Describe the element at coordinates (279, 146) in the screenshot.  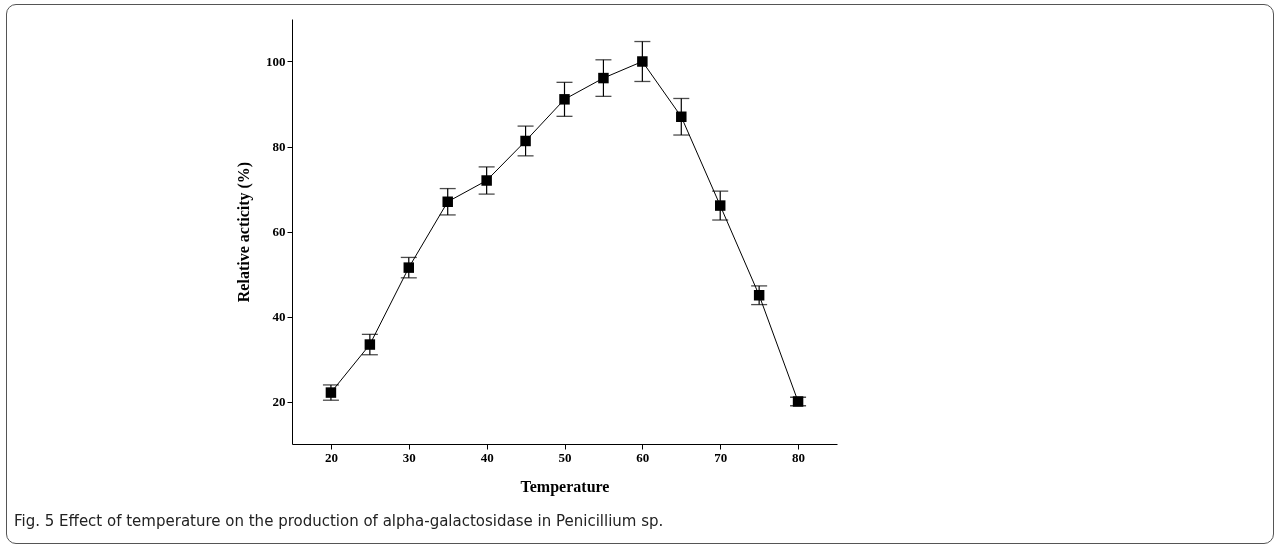
I see `y-tick-label: 80` at that location.